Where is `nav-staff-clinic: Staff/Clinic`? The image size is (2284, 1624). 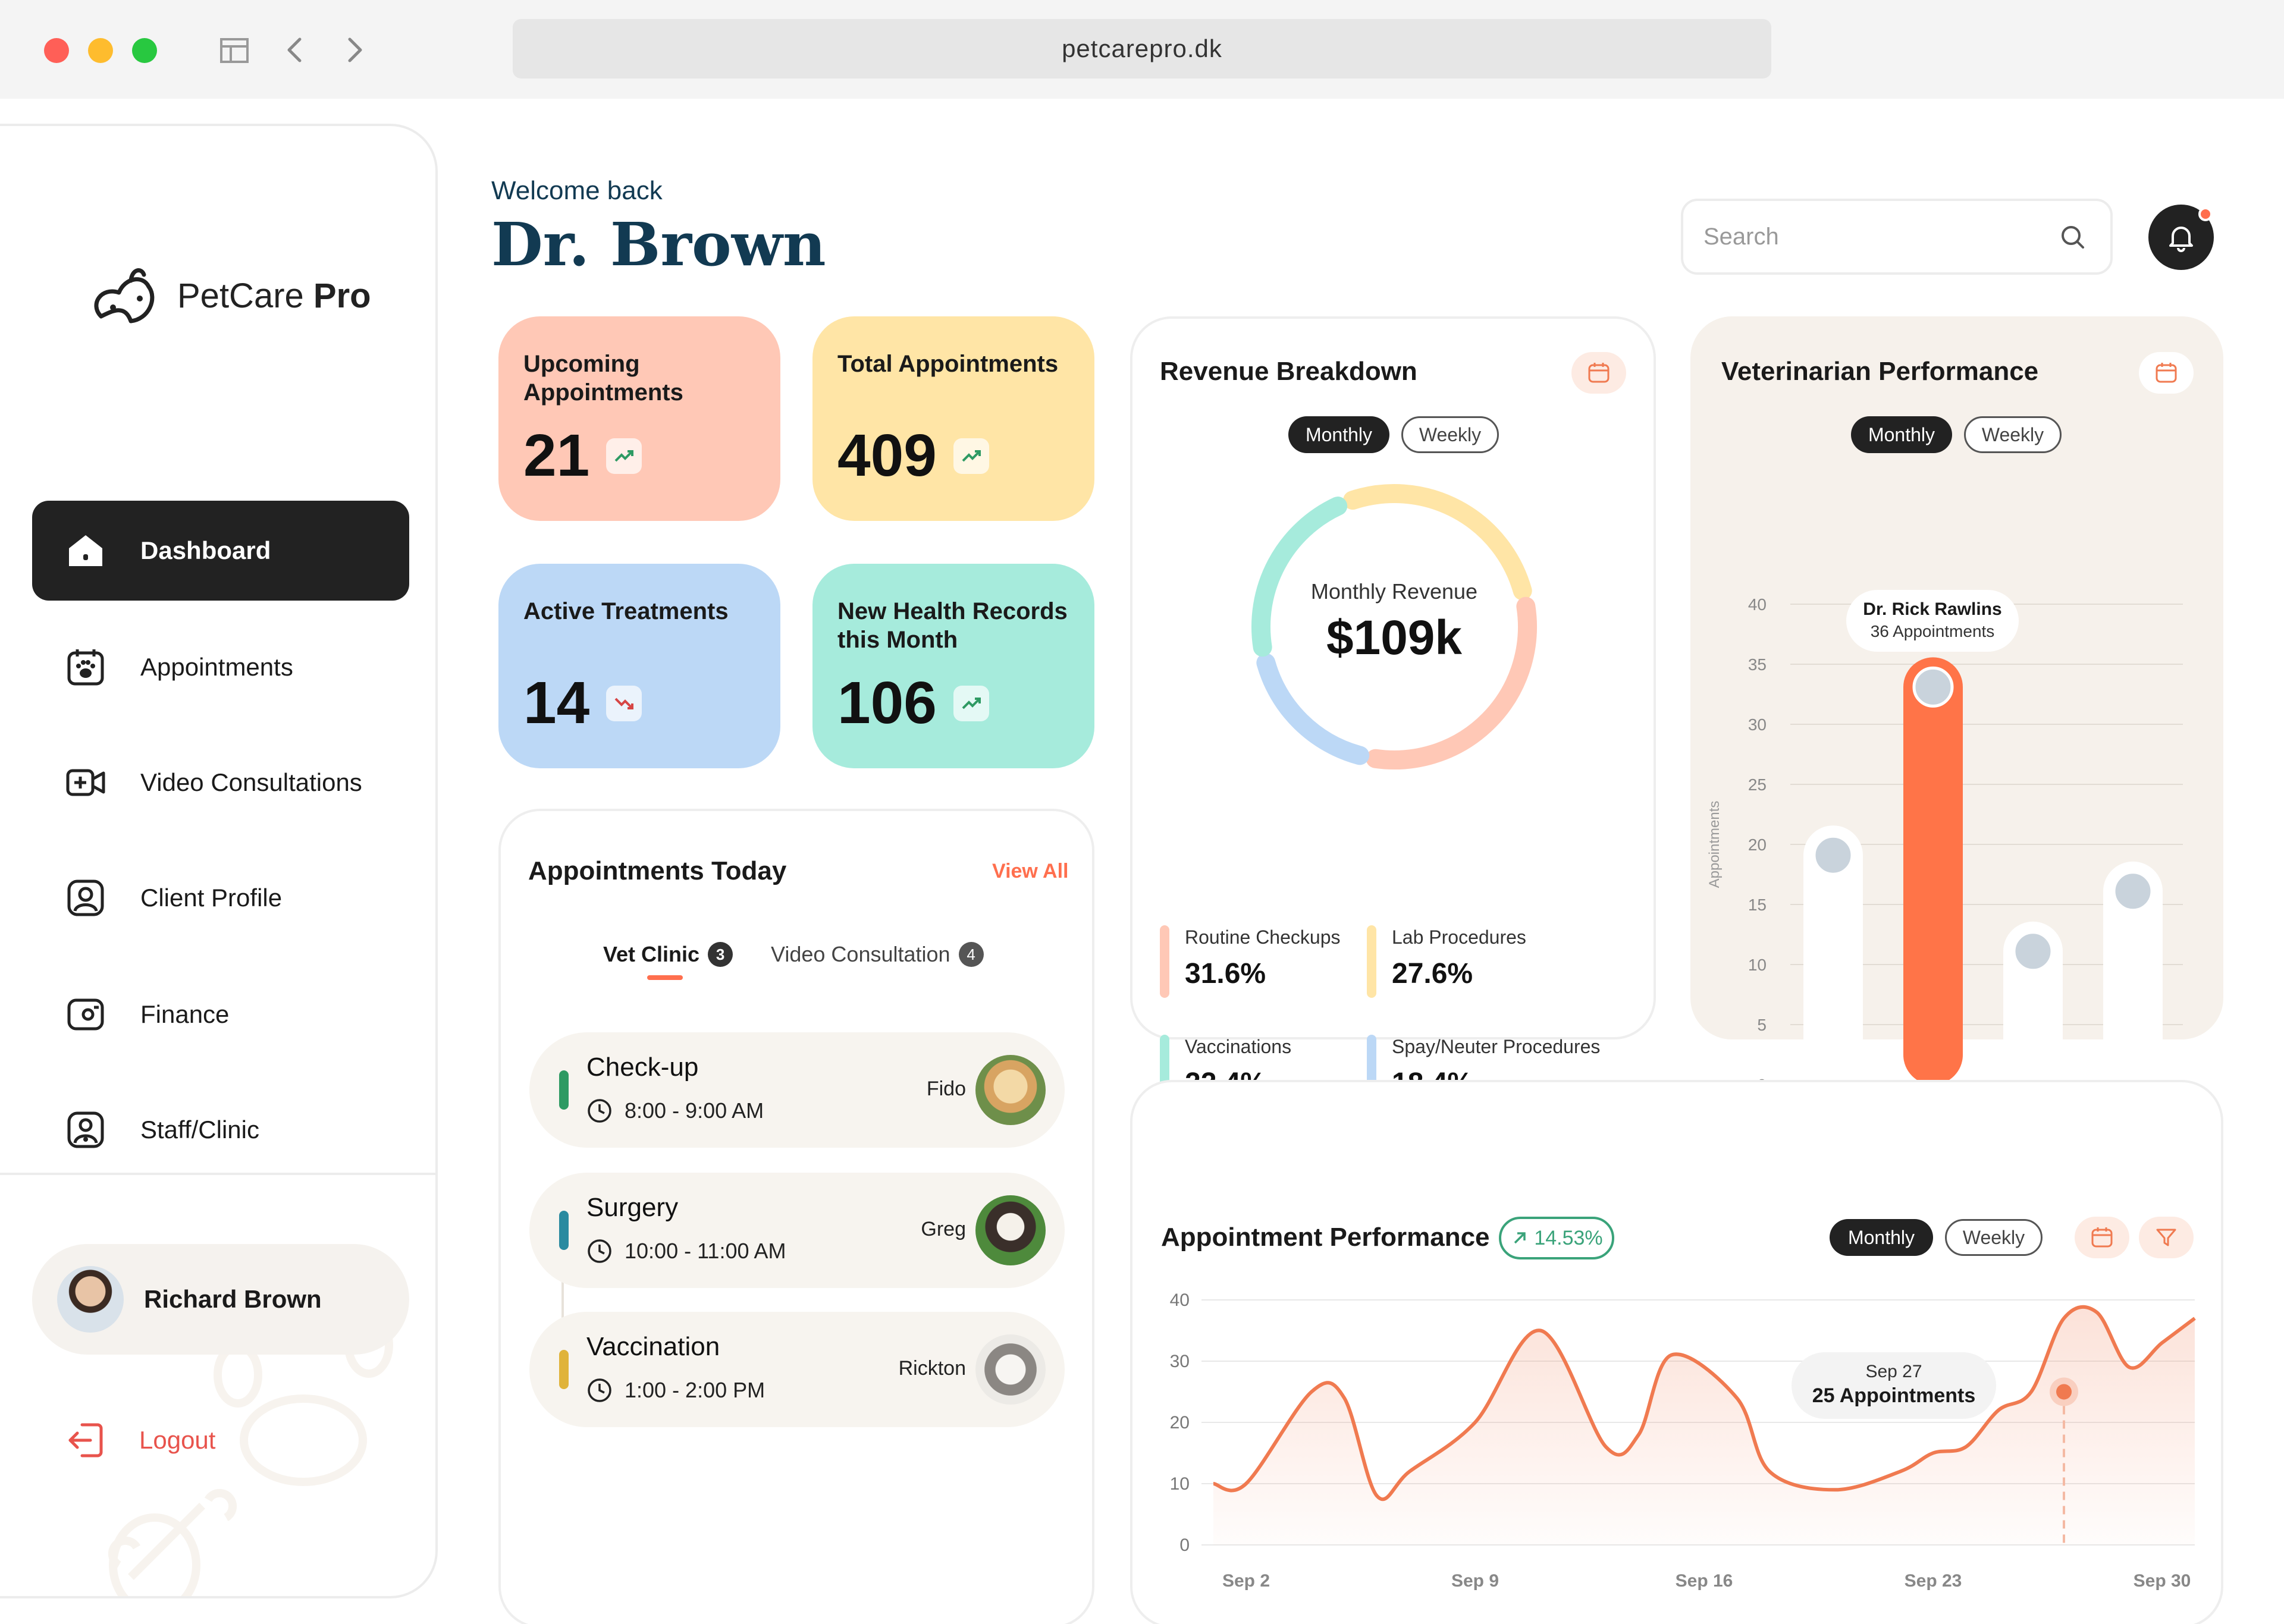 nav-staff-clinic: Staff/Clinic is located at coordinates (221, 1130).